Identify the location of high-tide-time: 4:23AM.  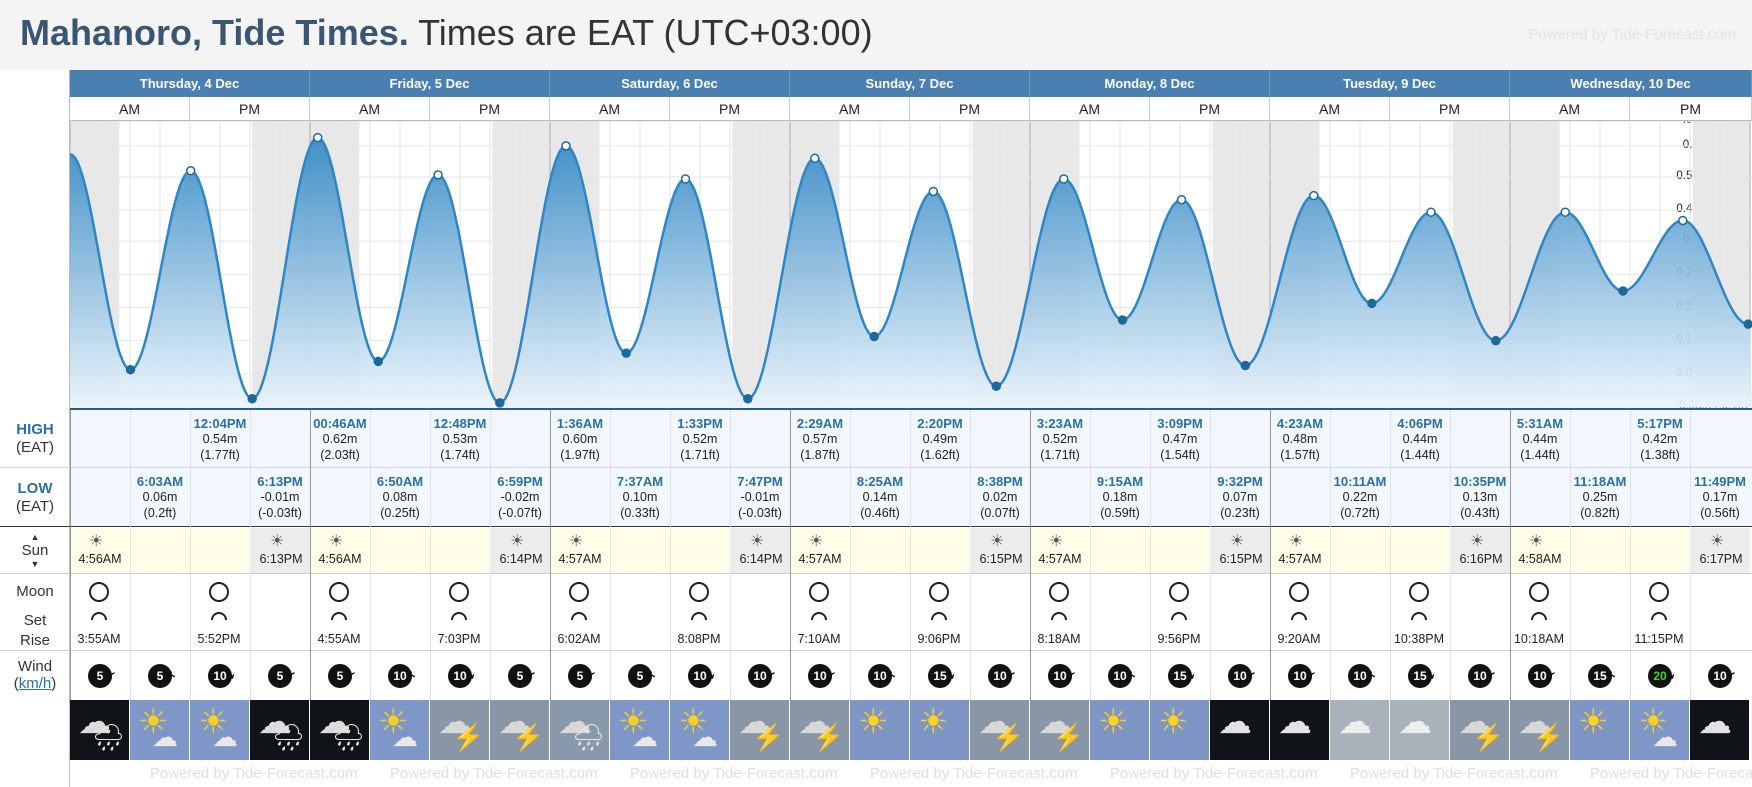
(1300, 423).